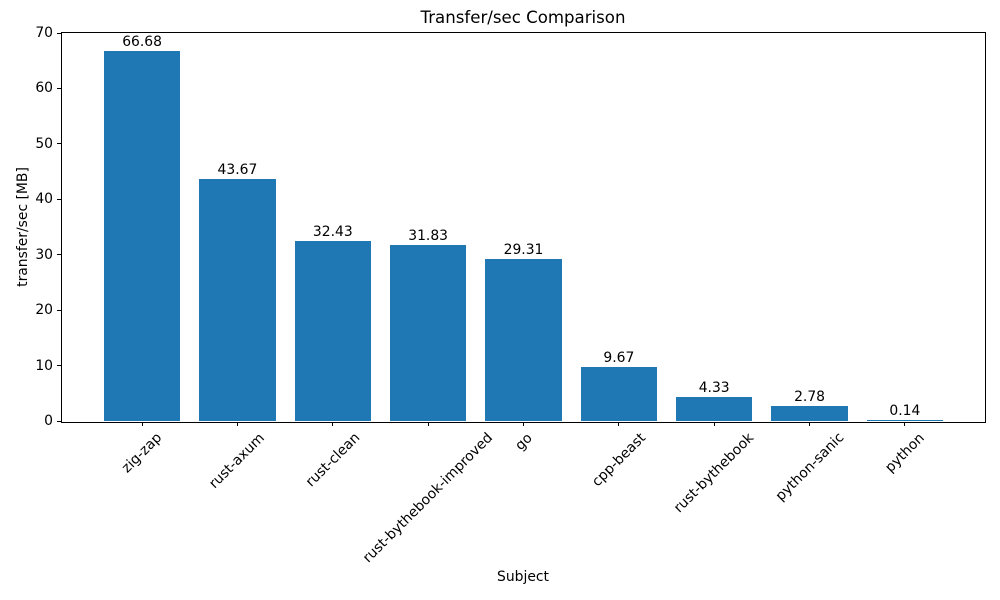 The height and width of the screenshot is (600, 1000). What do you see at coordinates (523, 249) in the screenshot?
I see `bar-value-label: 29.31` at bounding box center [523, 249].